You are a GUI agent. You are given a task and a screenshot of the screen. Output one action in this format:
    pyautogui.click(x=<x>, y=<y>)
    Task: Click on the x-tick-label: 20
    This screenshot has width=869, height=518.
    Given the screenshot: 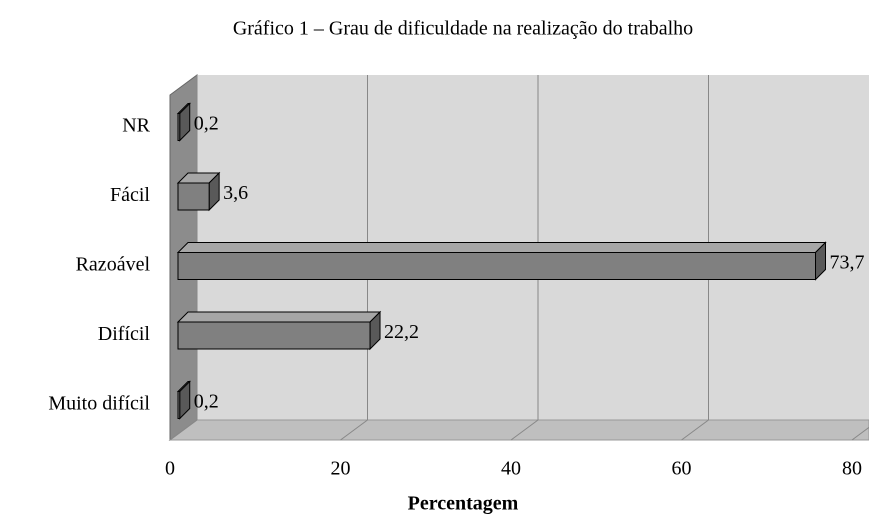 What is the action you would take?
    pyautogui.click(x=341, y=469)
    